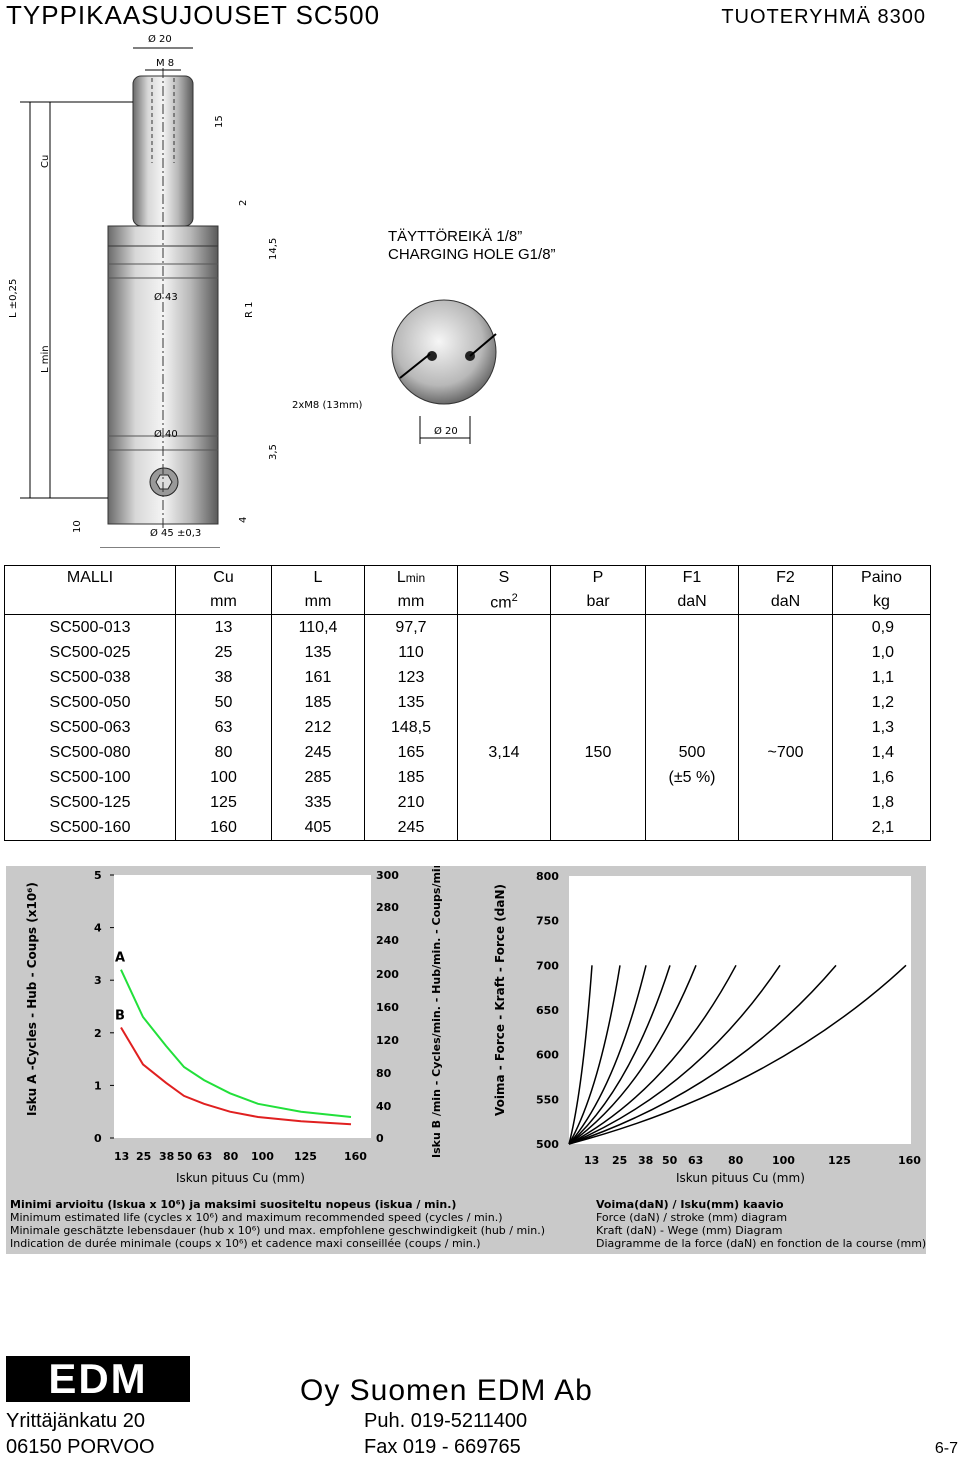  Describe the element at coordinates (318, 802) in the screenshot. I see `table-cell: 335` at that location.